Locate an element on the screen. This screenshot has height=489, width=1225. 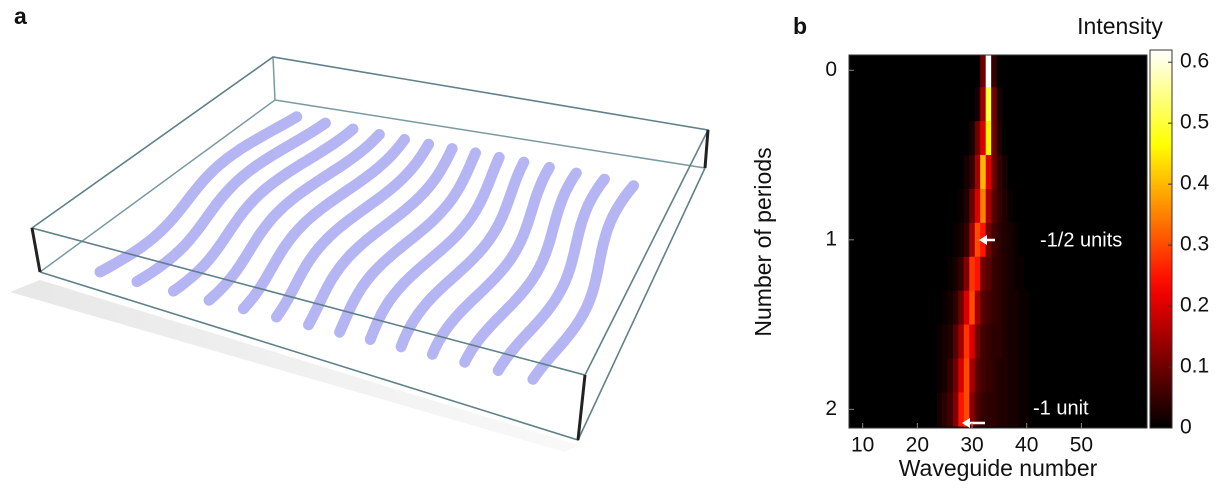
heatmap is located at coordinates (983, 241).